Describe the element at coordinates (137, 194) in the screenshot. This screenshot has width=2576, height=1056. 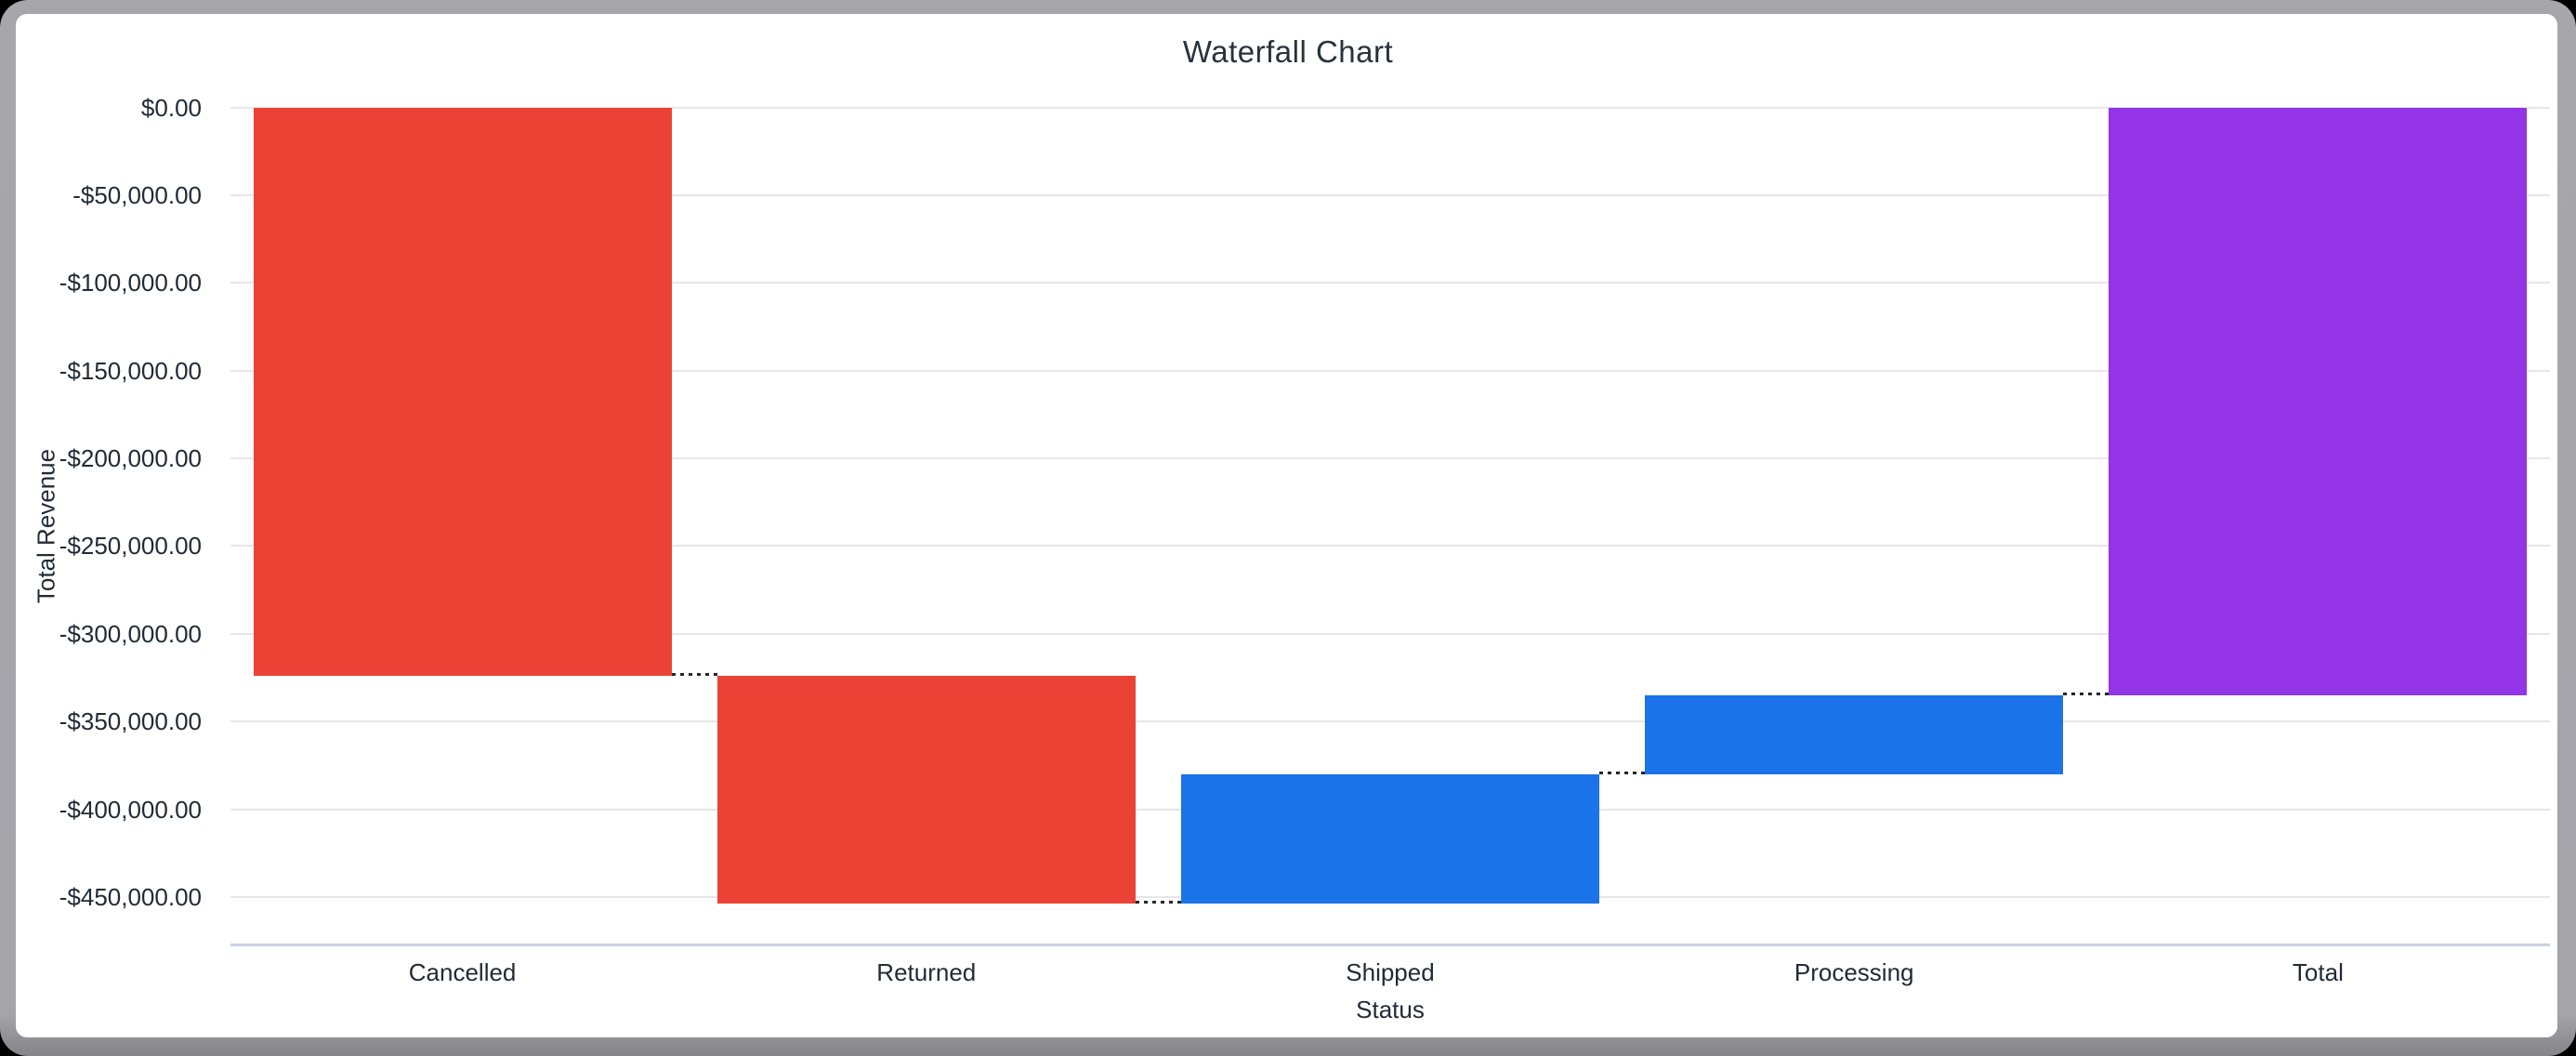
I see `y-axis-tick-label: -$50,000.00` at that location.